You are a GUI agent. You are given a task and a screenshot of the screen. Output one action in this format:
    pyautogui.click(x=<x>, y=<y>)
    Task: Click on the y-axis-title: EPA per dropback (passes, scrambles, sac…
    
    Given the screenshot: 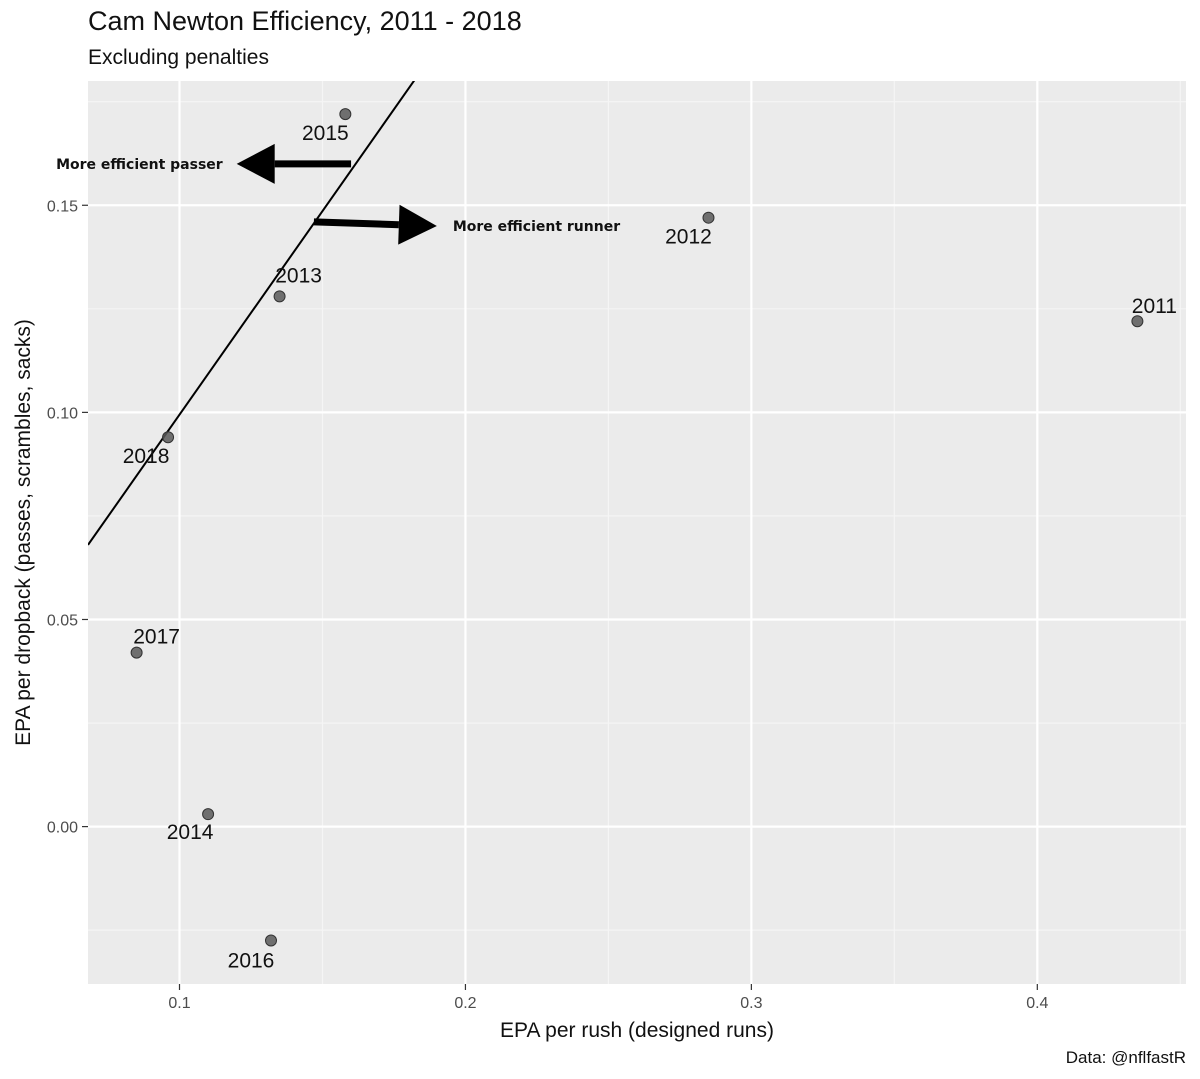 What is the action you would take?
    pyautogui.click(x=23, y=532)
    